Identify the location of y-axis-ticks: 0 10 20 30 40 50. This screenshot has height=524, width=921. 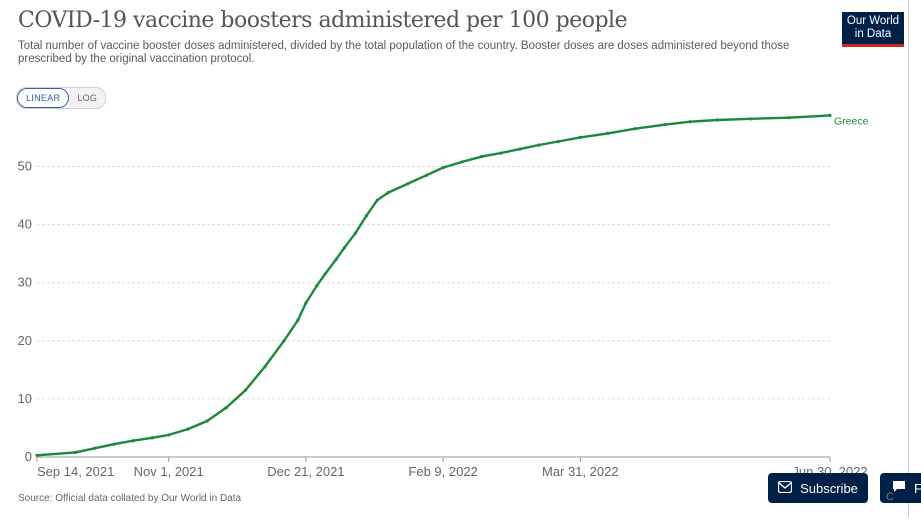
(25, 311).